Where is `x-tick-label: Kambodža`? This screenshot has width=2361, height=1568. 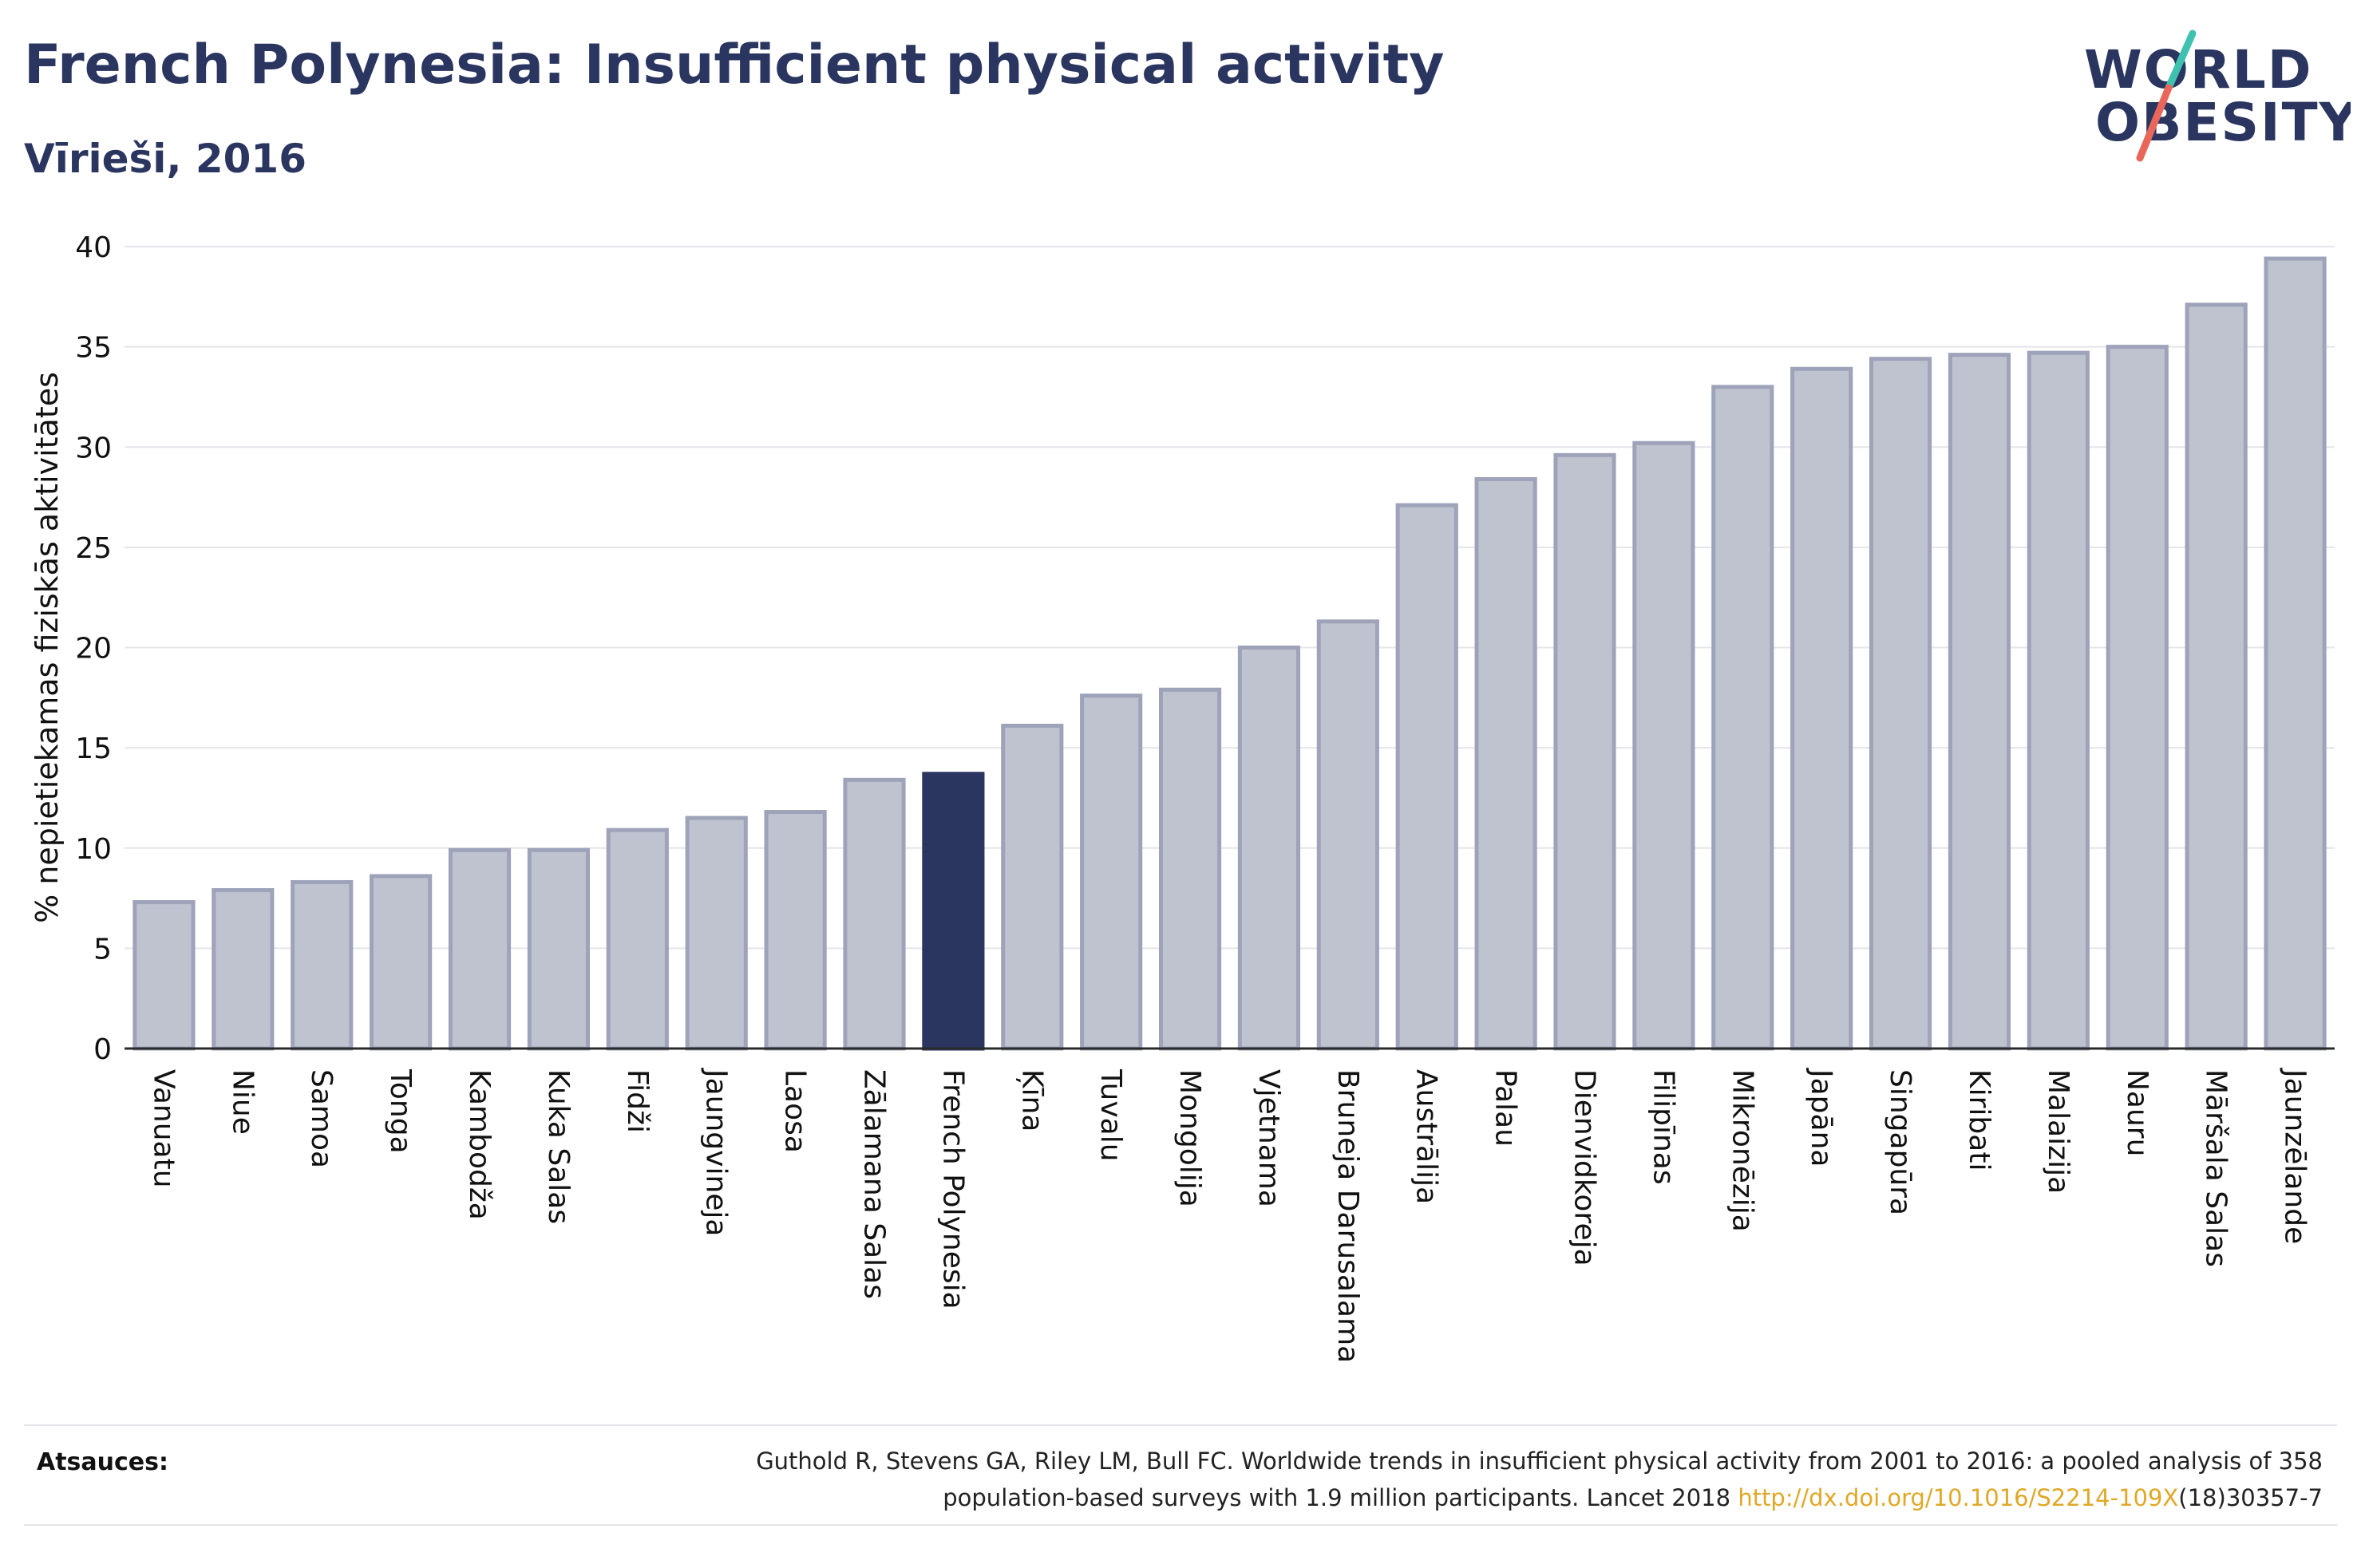 x-tick-label: Kambodža is located at coordinates (479, 1144).